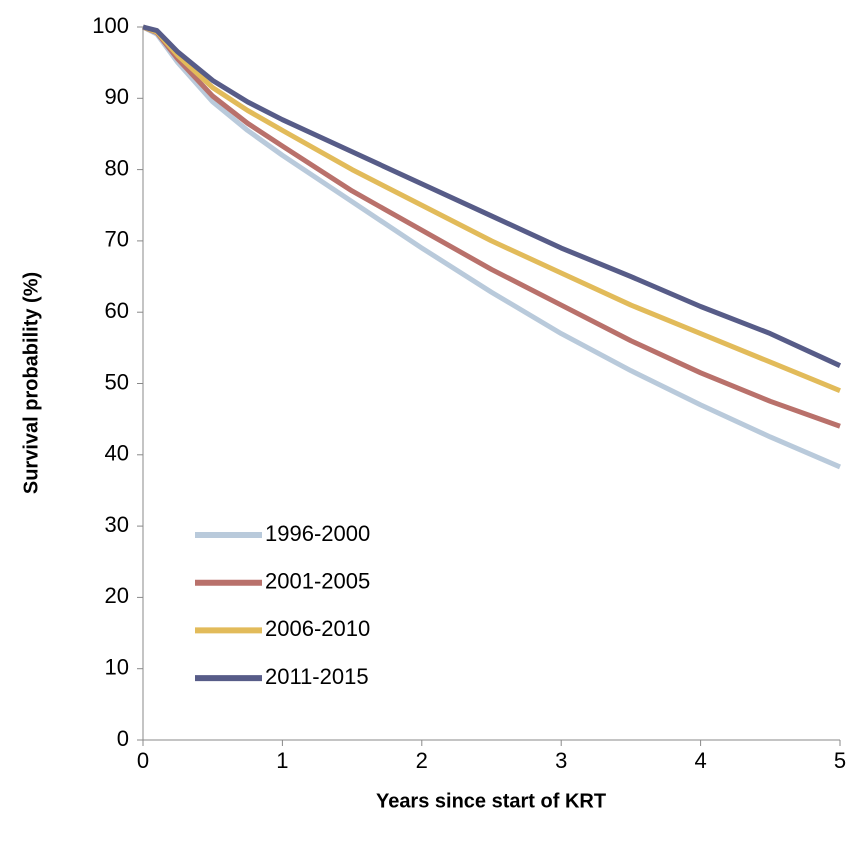  I want to click on y-tick-label: 20, so click(117, 595).